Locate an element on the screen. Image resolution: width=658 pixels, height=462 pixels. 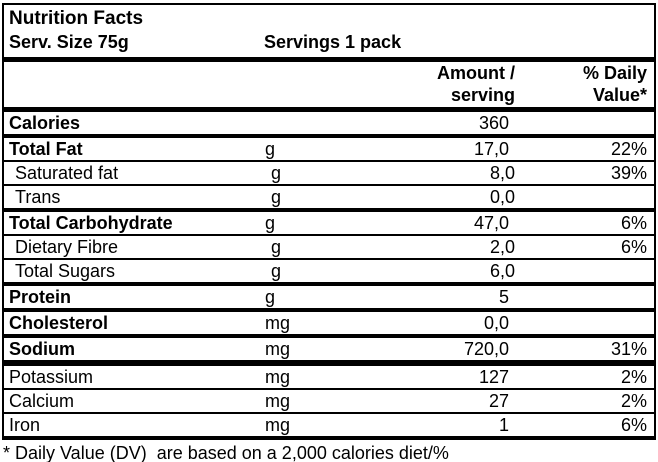
column-header-amount: Amount / serving is located at coordinates (412, 84).